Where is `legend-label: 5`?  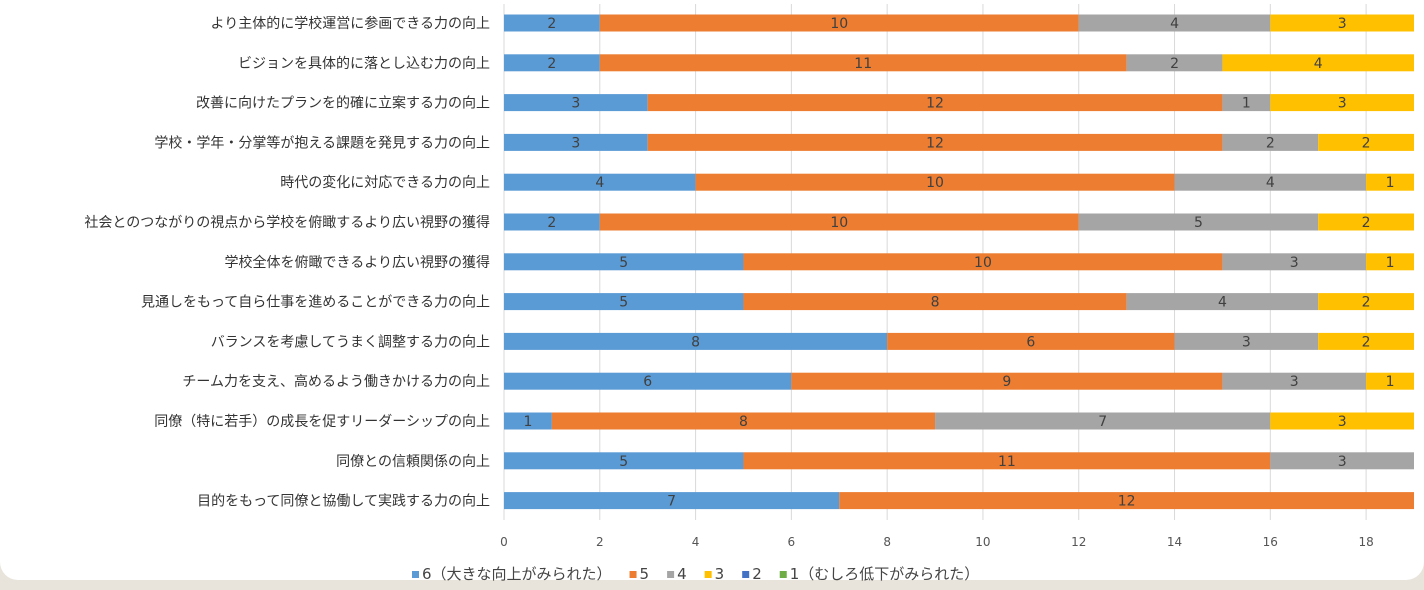 legend-label: 5 is located at coordinates (645, 574).